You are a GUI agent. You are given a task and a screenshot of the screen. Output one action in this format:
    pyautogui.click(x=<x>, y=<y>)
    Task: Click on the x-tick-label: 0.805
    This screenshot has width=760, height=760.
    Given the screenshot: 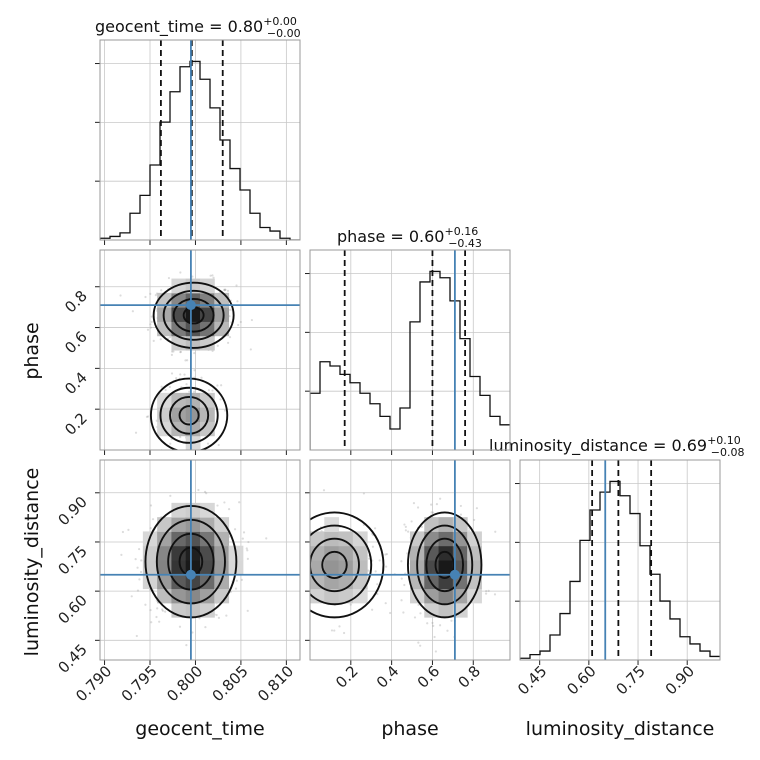 What is the action you would take?
    pyautogui.click(x=230, y=683)
    